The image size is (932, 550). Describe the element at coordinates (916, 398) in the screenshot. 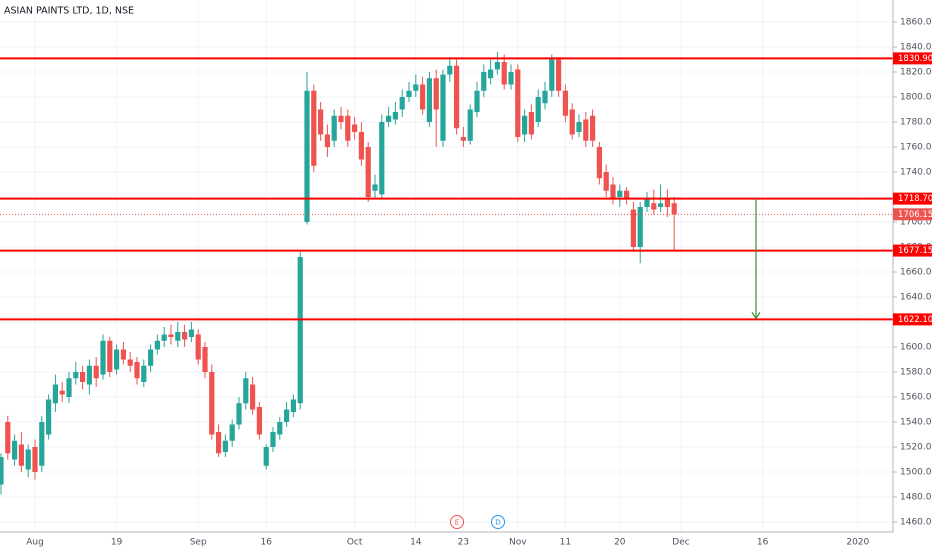

I see `y-tick-label: 1560.00` at that location.